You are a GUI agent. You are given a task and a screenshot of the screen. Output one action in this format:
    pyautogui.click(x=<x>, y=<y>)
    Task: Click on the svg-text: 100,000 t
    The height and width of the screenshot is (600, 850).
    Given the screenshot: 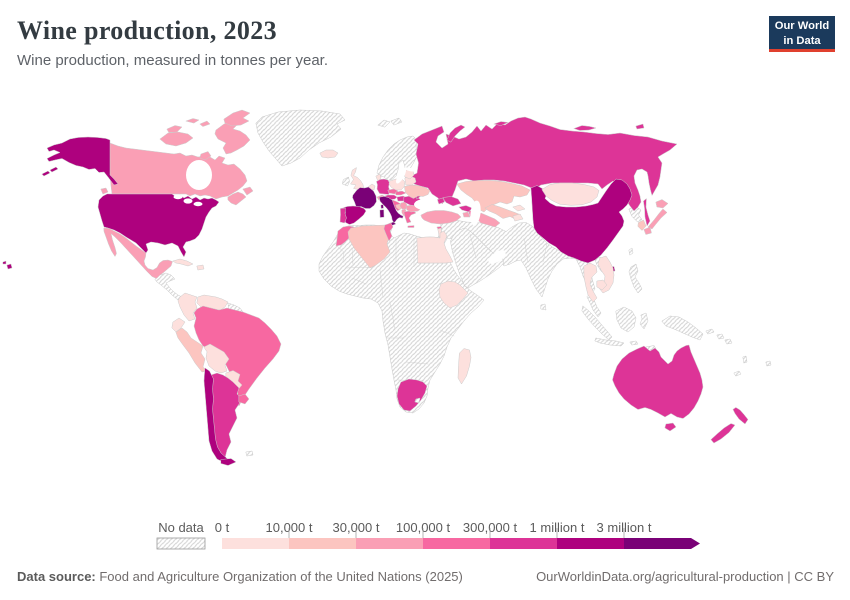 What is the action you would take?
    pyautogui.click(x=423, y=527)
    